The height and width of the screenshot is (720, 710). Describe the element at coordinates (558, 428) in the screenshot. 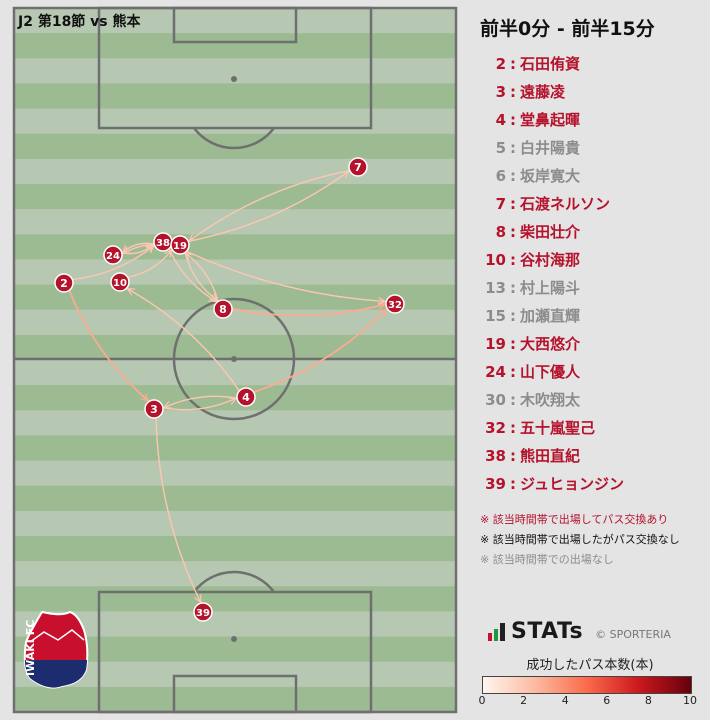

I see `roster-name: 五十嵐聖己` at that location.